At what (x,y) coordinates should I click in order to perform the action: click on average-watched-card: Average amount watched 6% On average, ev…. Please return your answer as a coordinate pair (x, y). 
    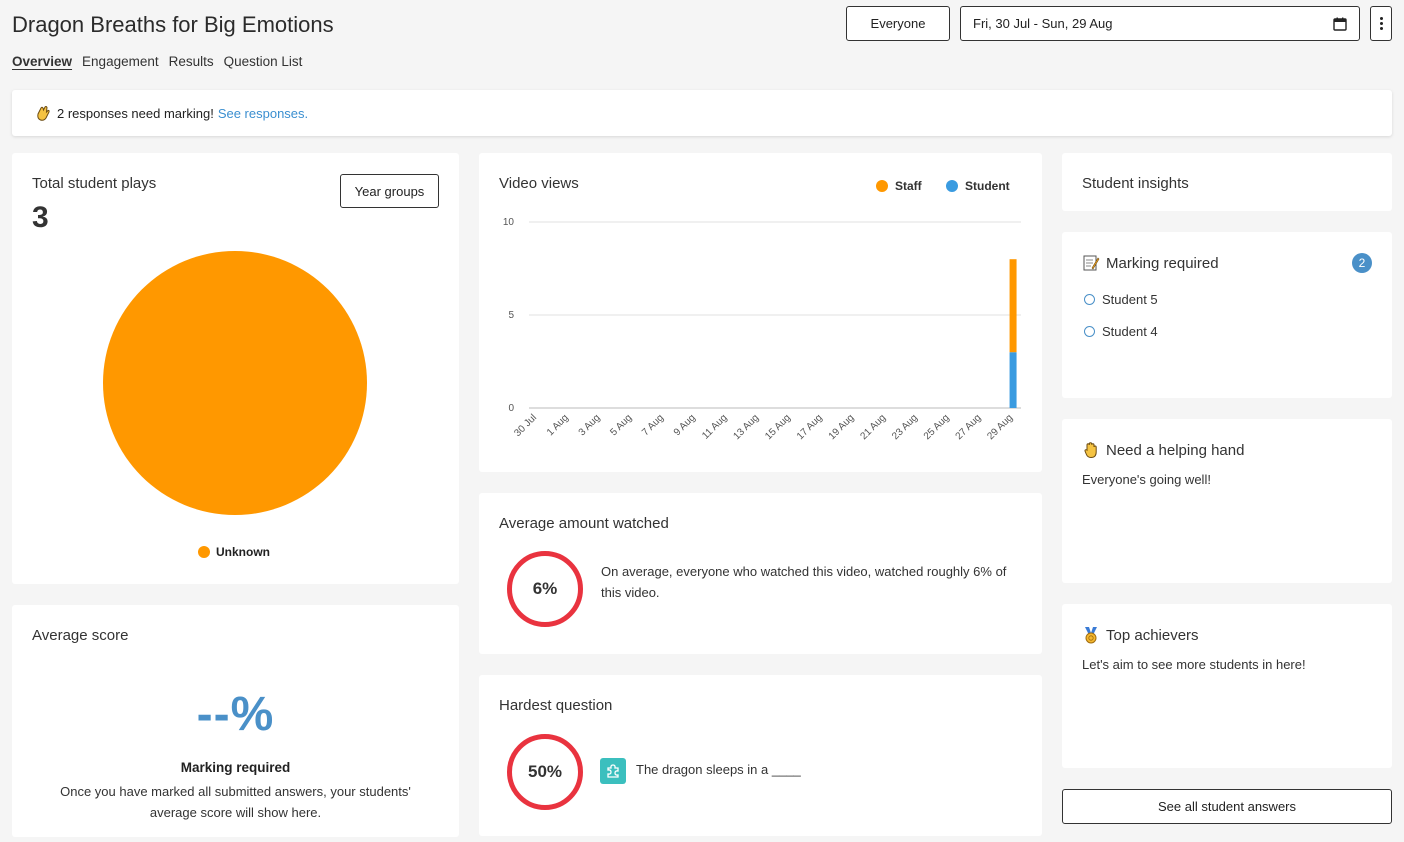
    Looking at the image, I should click on (760, 573).